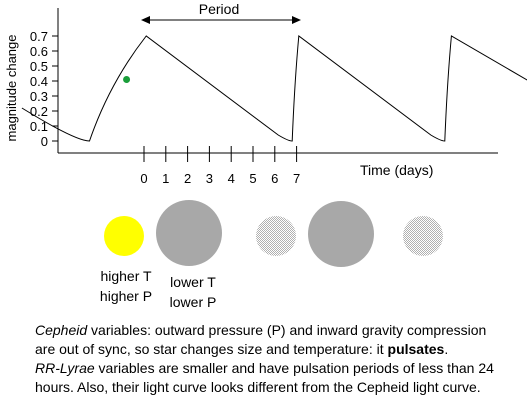 This screenshot has height=403, width=527. I want to click on y-ticks: 0.70.60.50.40.30.20.10, so click(44, 89).